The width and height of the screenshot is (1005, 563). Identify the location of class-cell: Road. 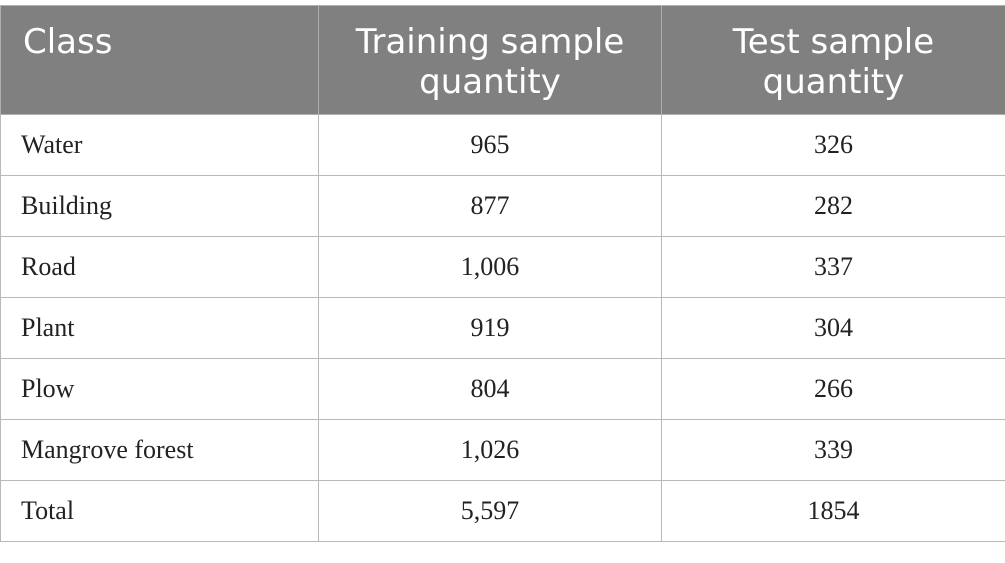
(159, 267).